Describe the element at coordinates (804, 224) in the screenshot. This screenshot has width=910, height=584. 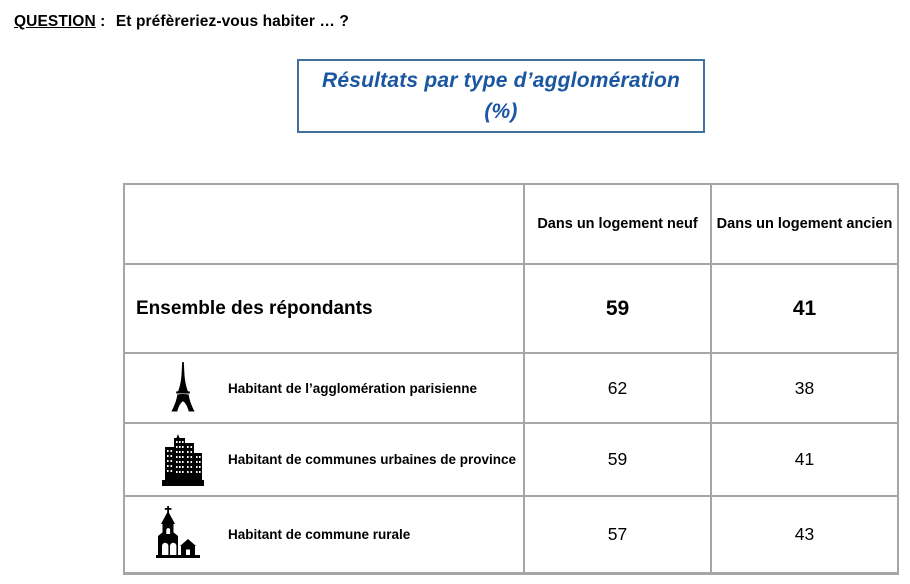
I see `column-header-ancien: Dans un logement ancien` at that location.